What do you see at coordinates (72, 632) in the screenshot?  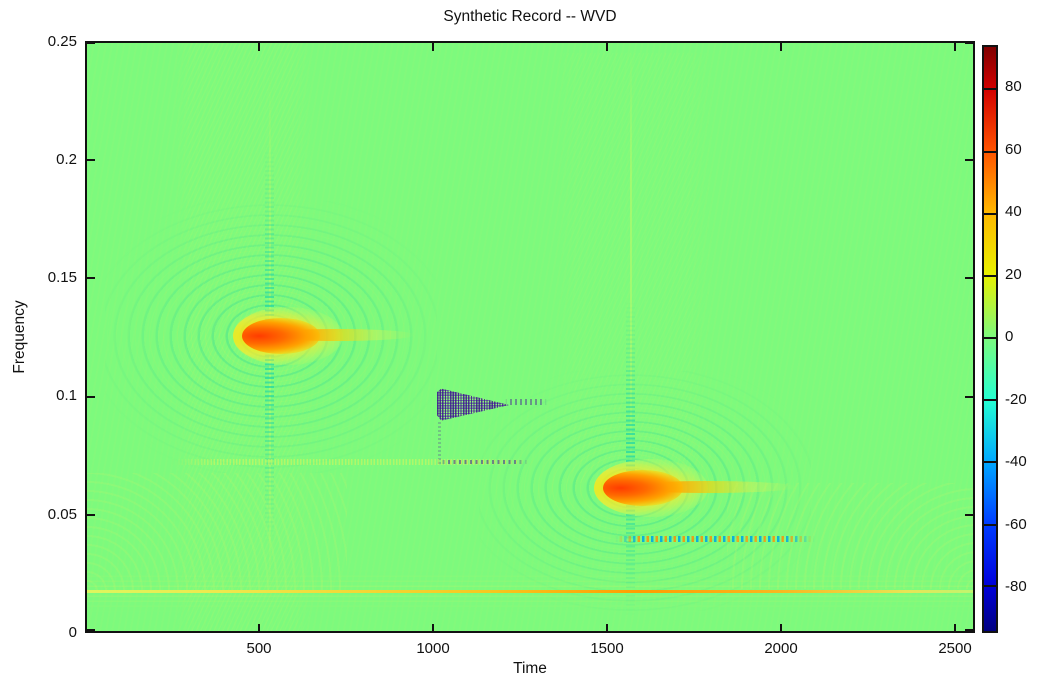 I see `y-tick-label: 0` at bounding box center [72, 632].